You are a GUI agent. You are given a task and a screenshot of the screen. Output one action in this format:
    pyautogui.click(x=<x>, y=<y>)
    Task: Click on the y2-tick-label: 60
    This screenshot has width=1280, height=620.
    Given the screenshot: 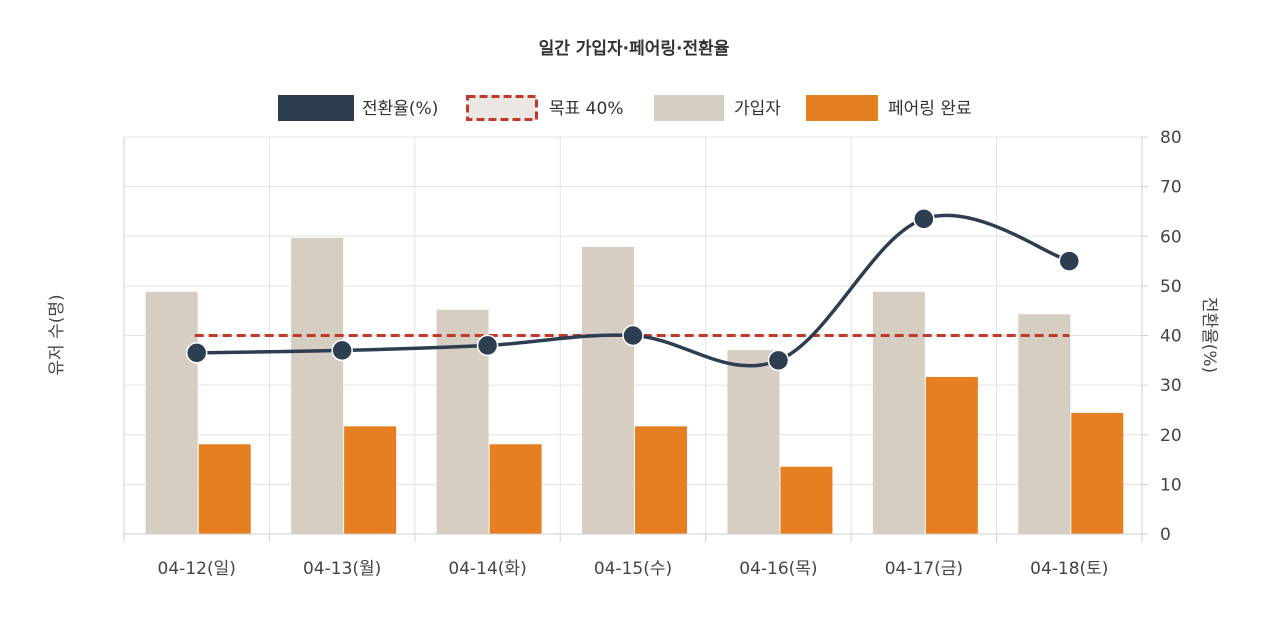 What is the action you would take?
    pyautogui.click(x=1171, y=237)
    